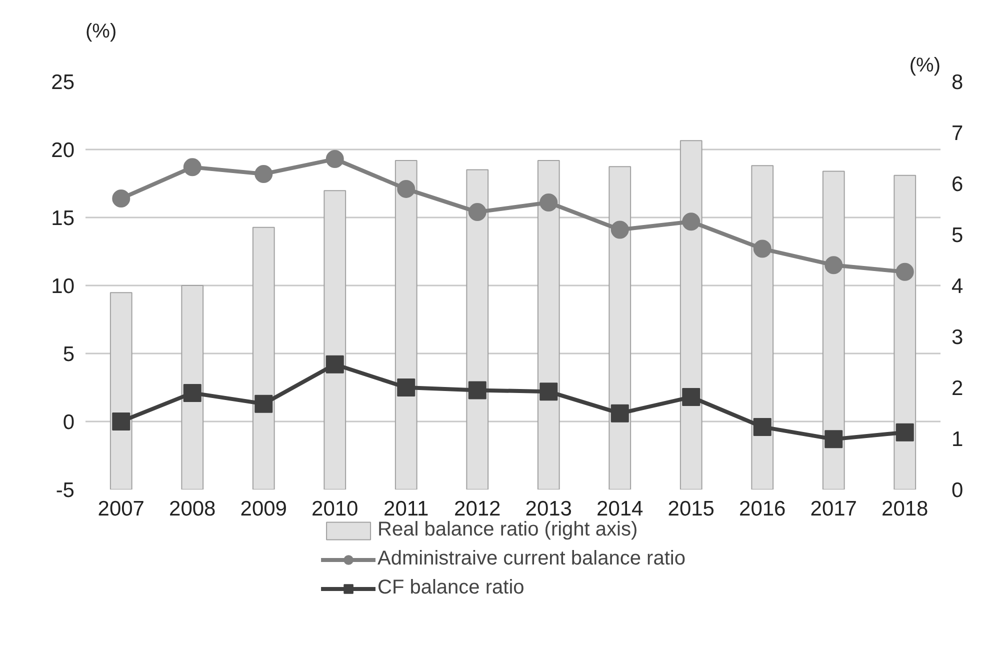 This screenshot has height=664, width=995. I want to click on y2-tick-label: 0, so click(958, 490).